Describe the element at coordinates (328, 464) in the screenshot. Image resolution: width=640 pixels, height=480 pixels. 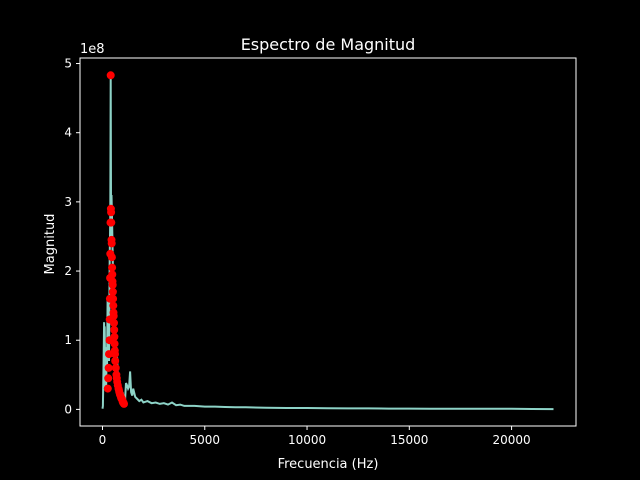
I see `x-axis-label: Frecuencia (Hz)` at that location.